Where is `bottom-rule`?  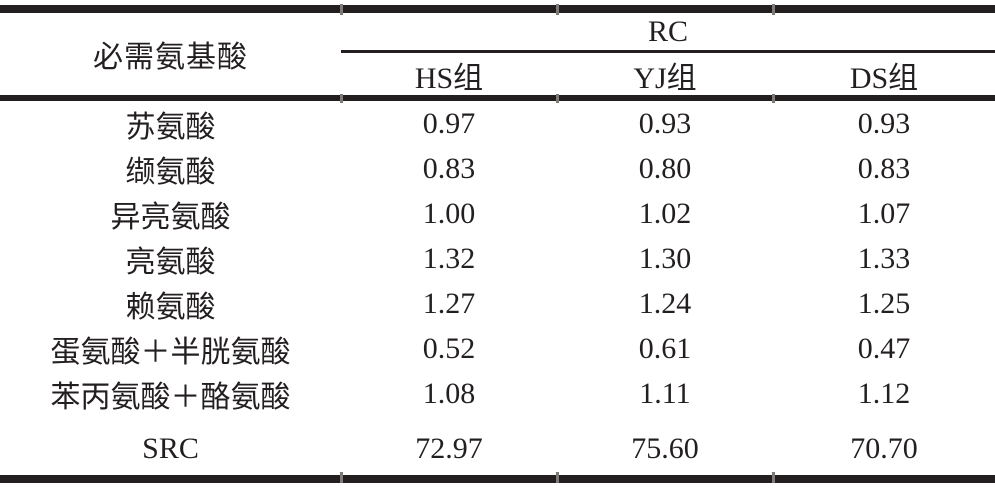
bottom-rule is located at coordinates (497, 479).